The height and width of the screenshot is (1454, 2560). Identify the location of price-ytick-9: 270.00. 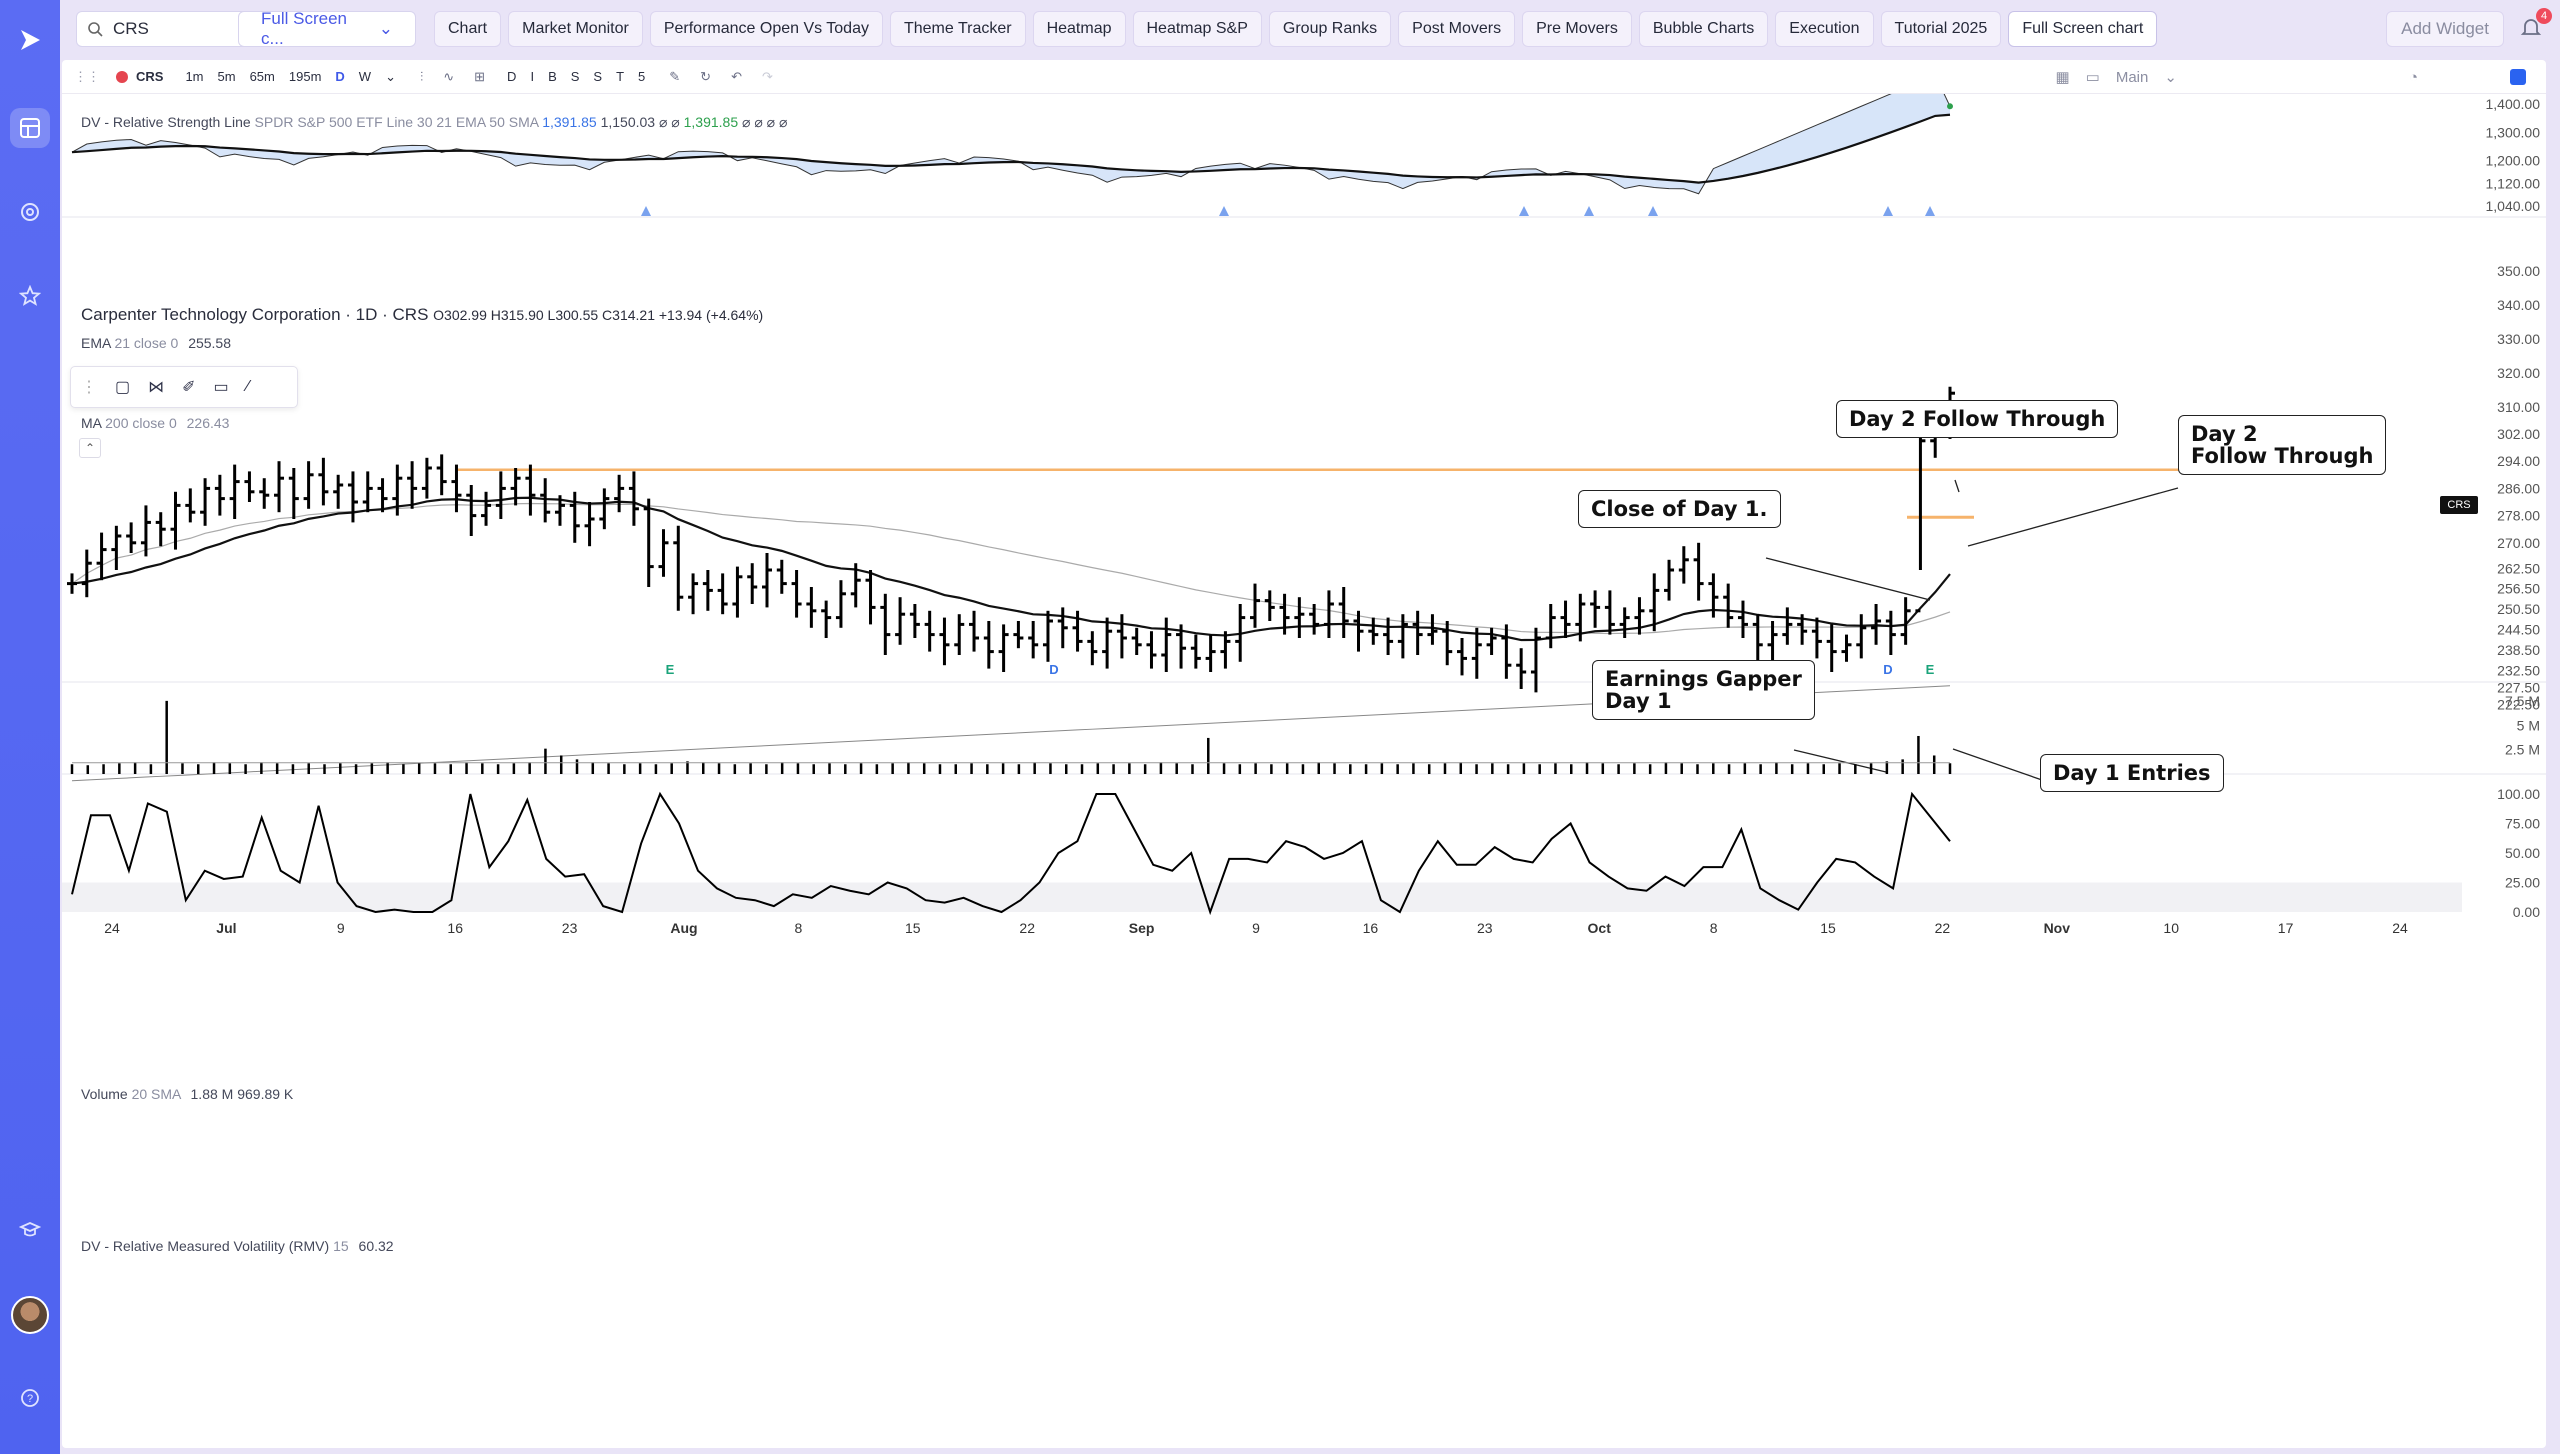
(2518, 543).